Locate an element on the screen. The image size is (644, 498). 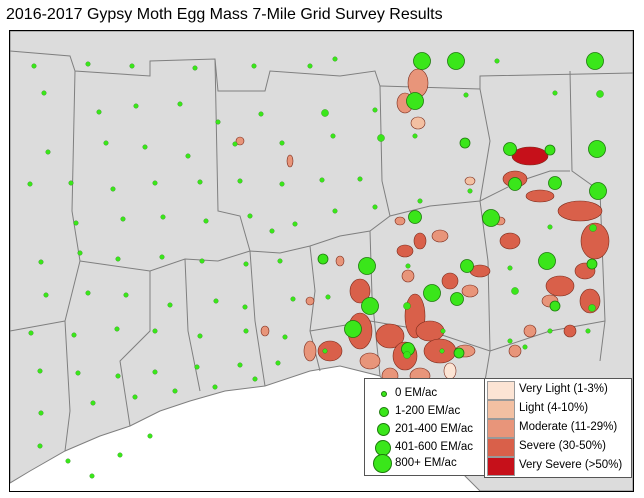
defoliation-legend-label: Severe (30-50%) is located at coordinates (562, 446).